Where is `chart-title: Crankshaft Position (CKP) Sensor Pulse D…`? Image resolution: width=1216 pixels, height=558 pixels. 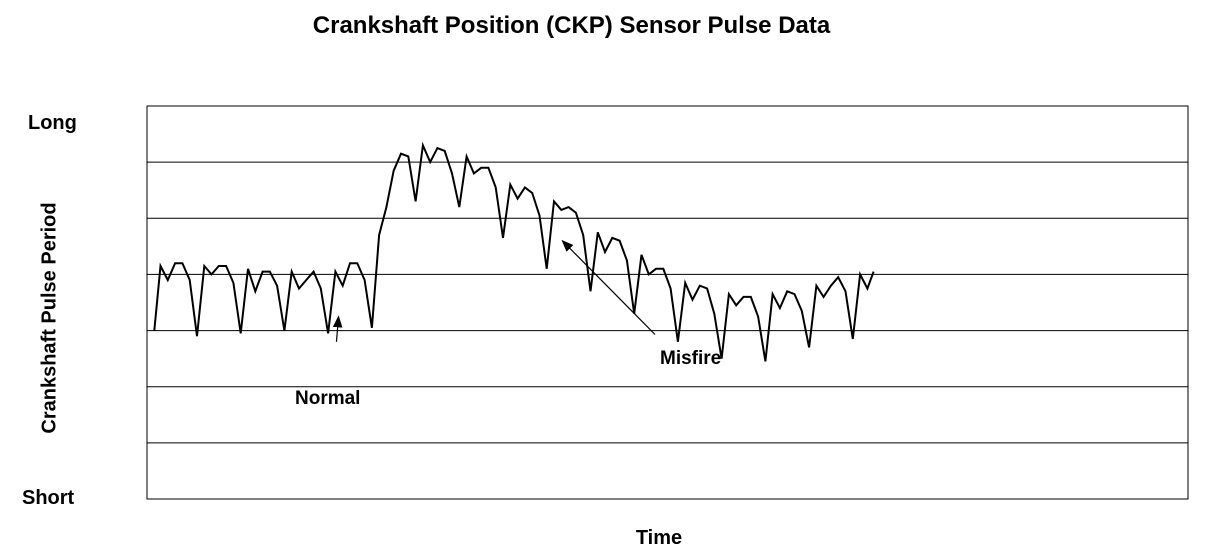 chart-title: Crankshaft Position (CKP) Sensor Pulse D… is located at coordinates (571, 25).